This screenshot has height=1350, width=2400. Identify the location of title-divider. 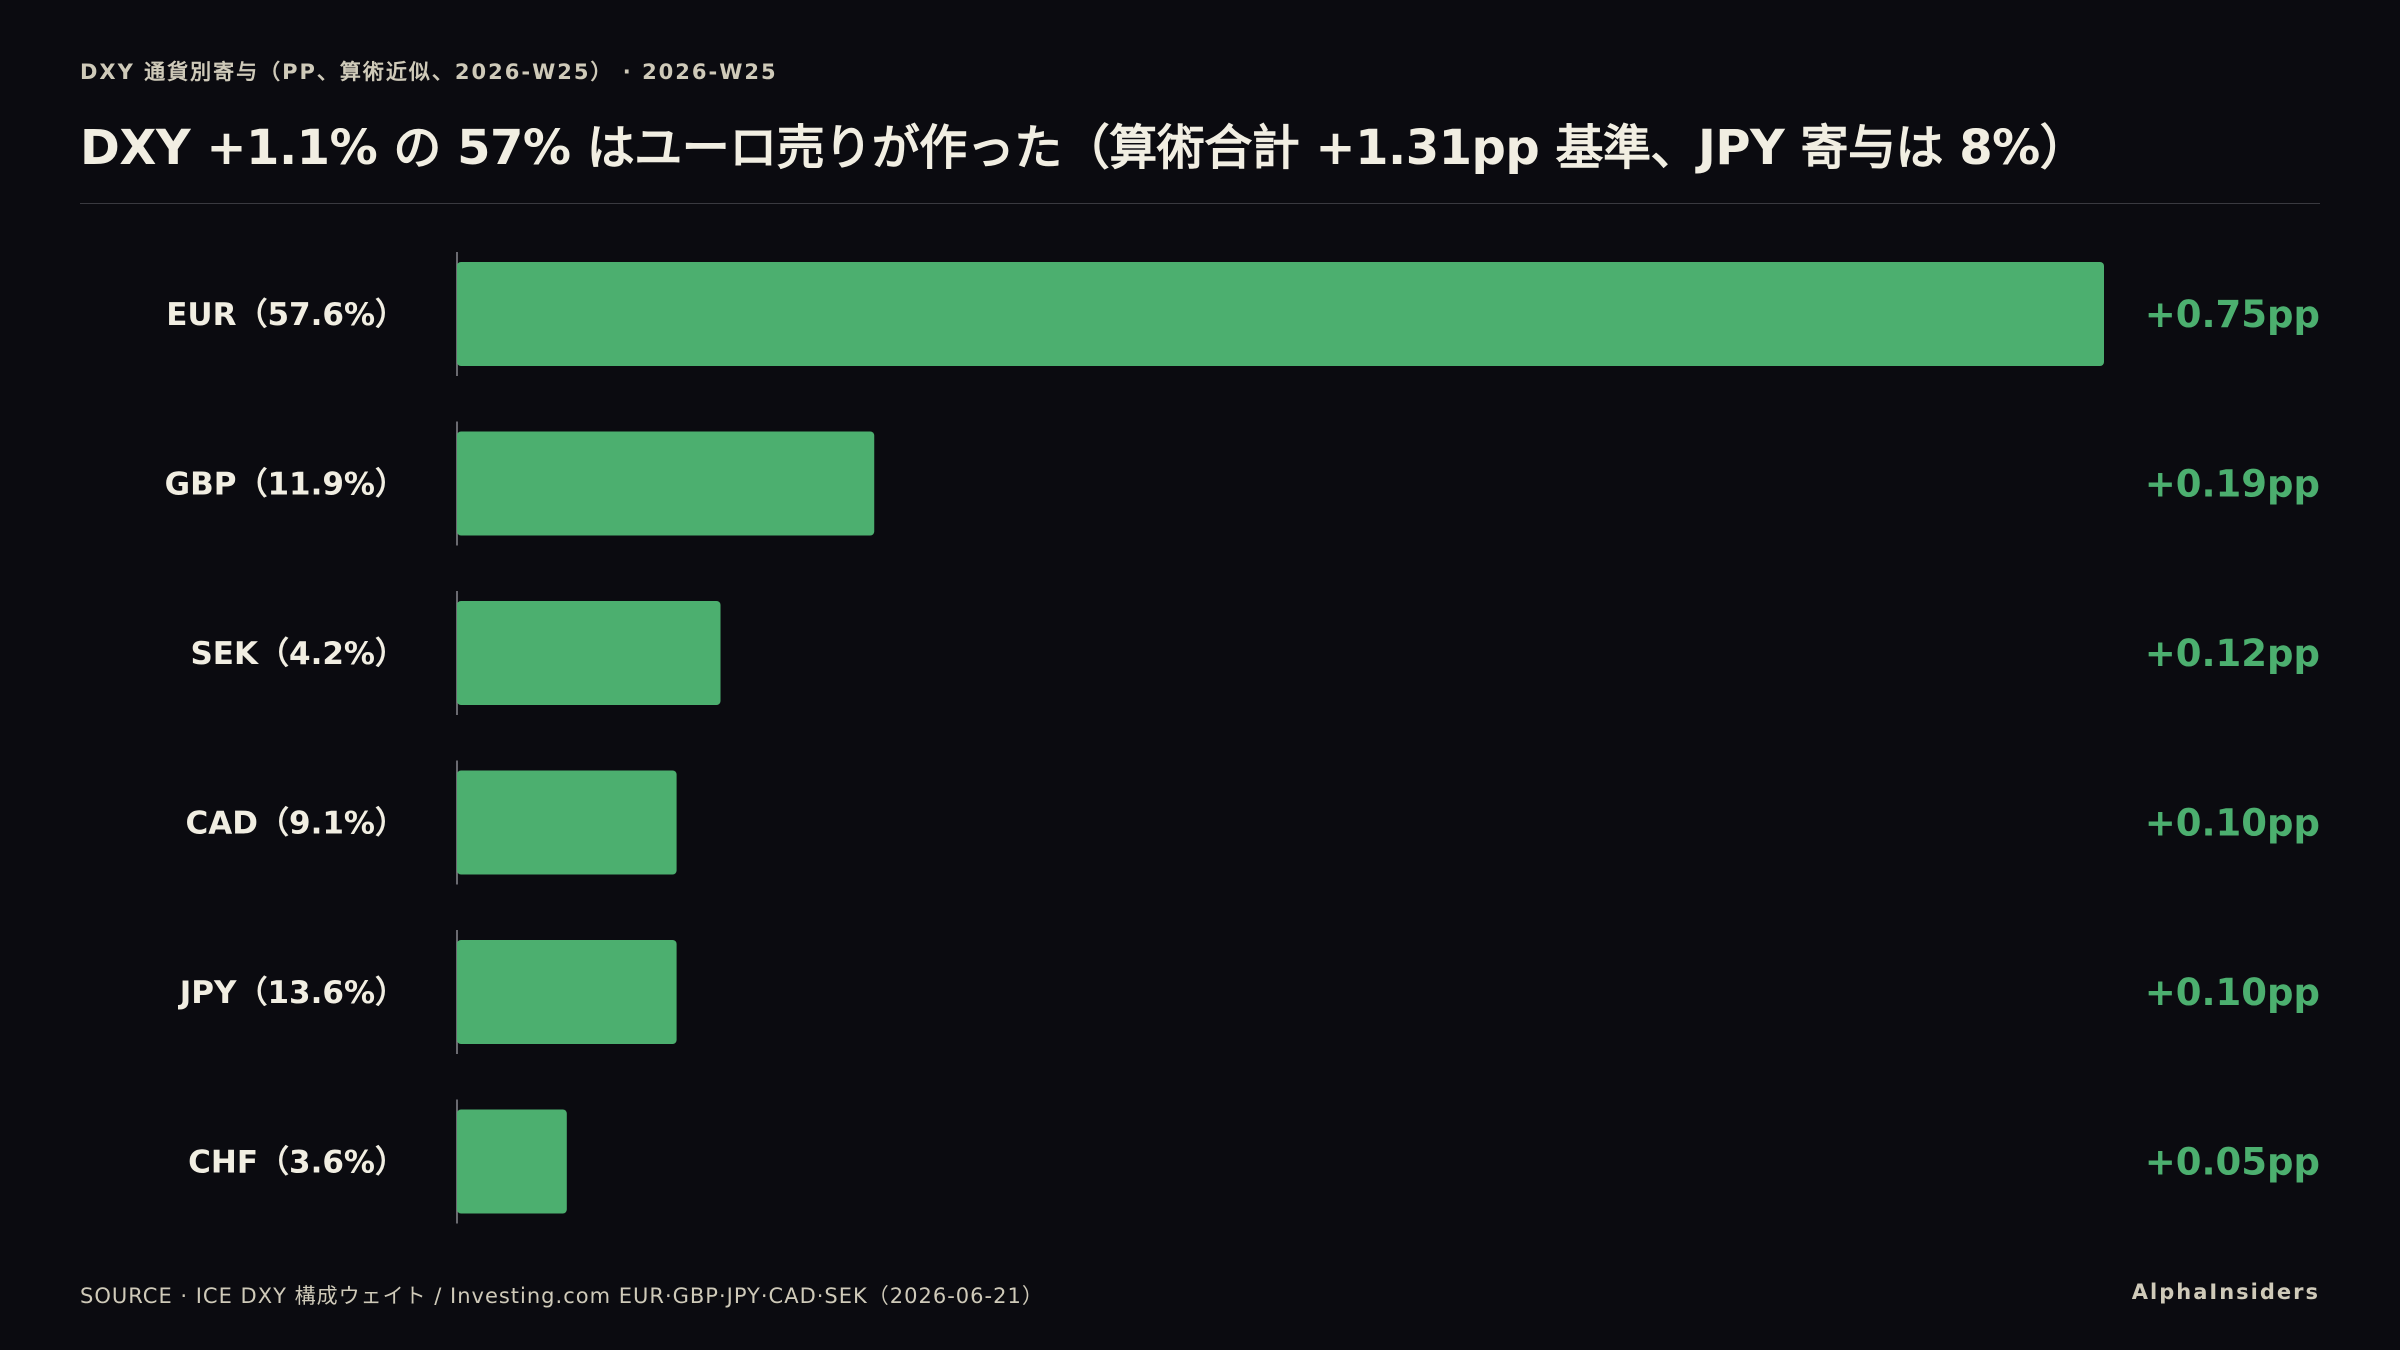
(1200, 203).